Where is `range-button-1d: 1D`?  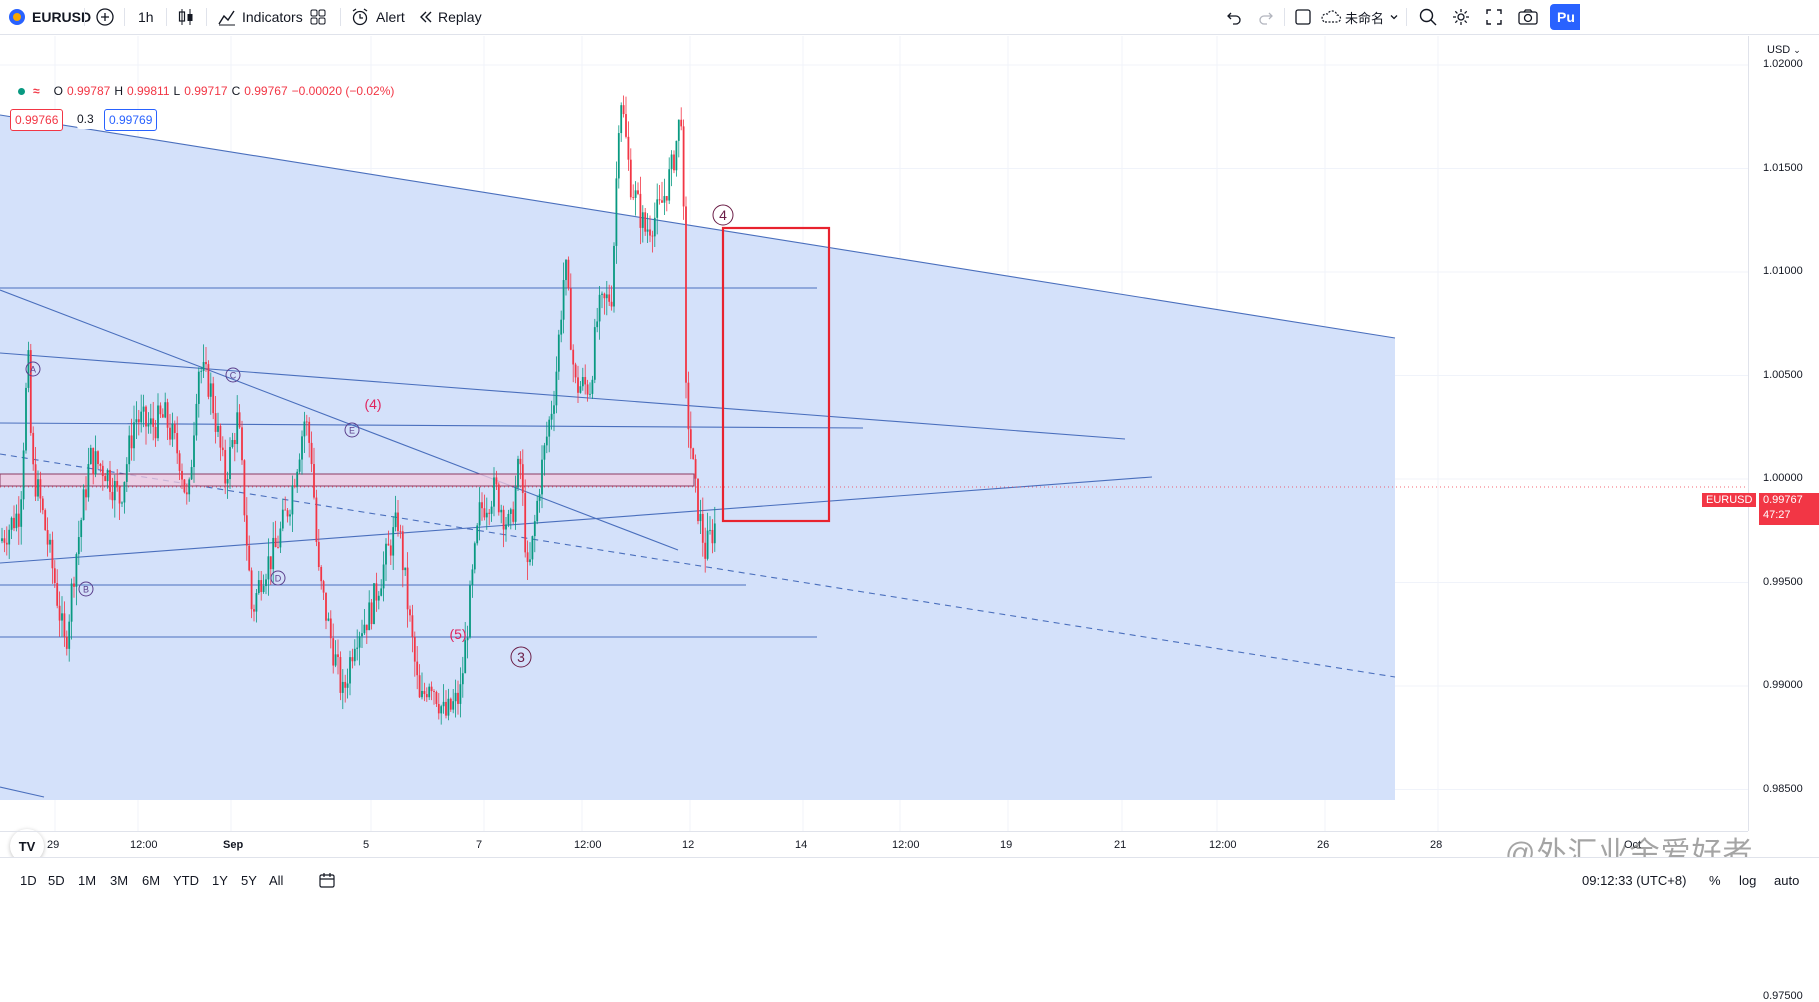 range-button-1d: 1D is located at coordinates (28, 880).